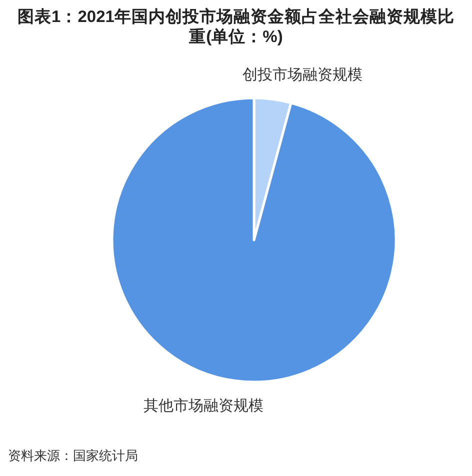 The width and height of the screenshot is (472, 476). Describe the element at coordinates (204, 406) in the screenshot. I see `slice-label: 其他市场融资规模` at that location.